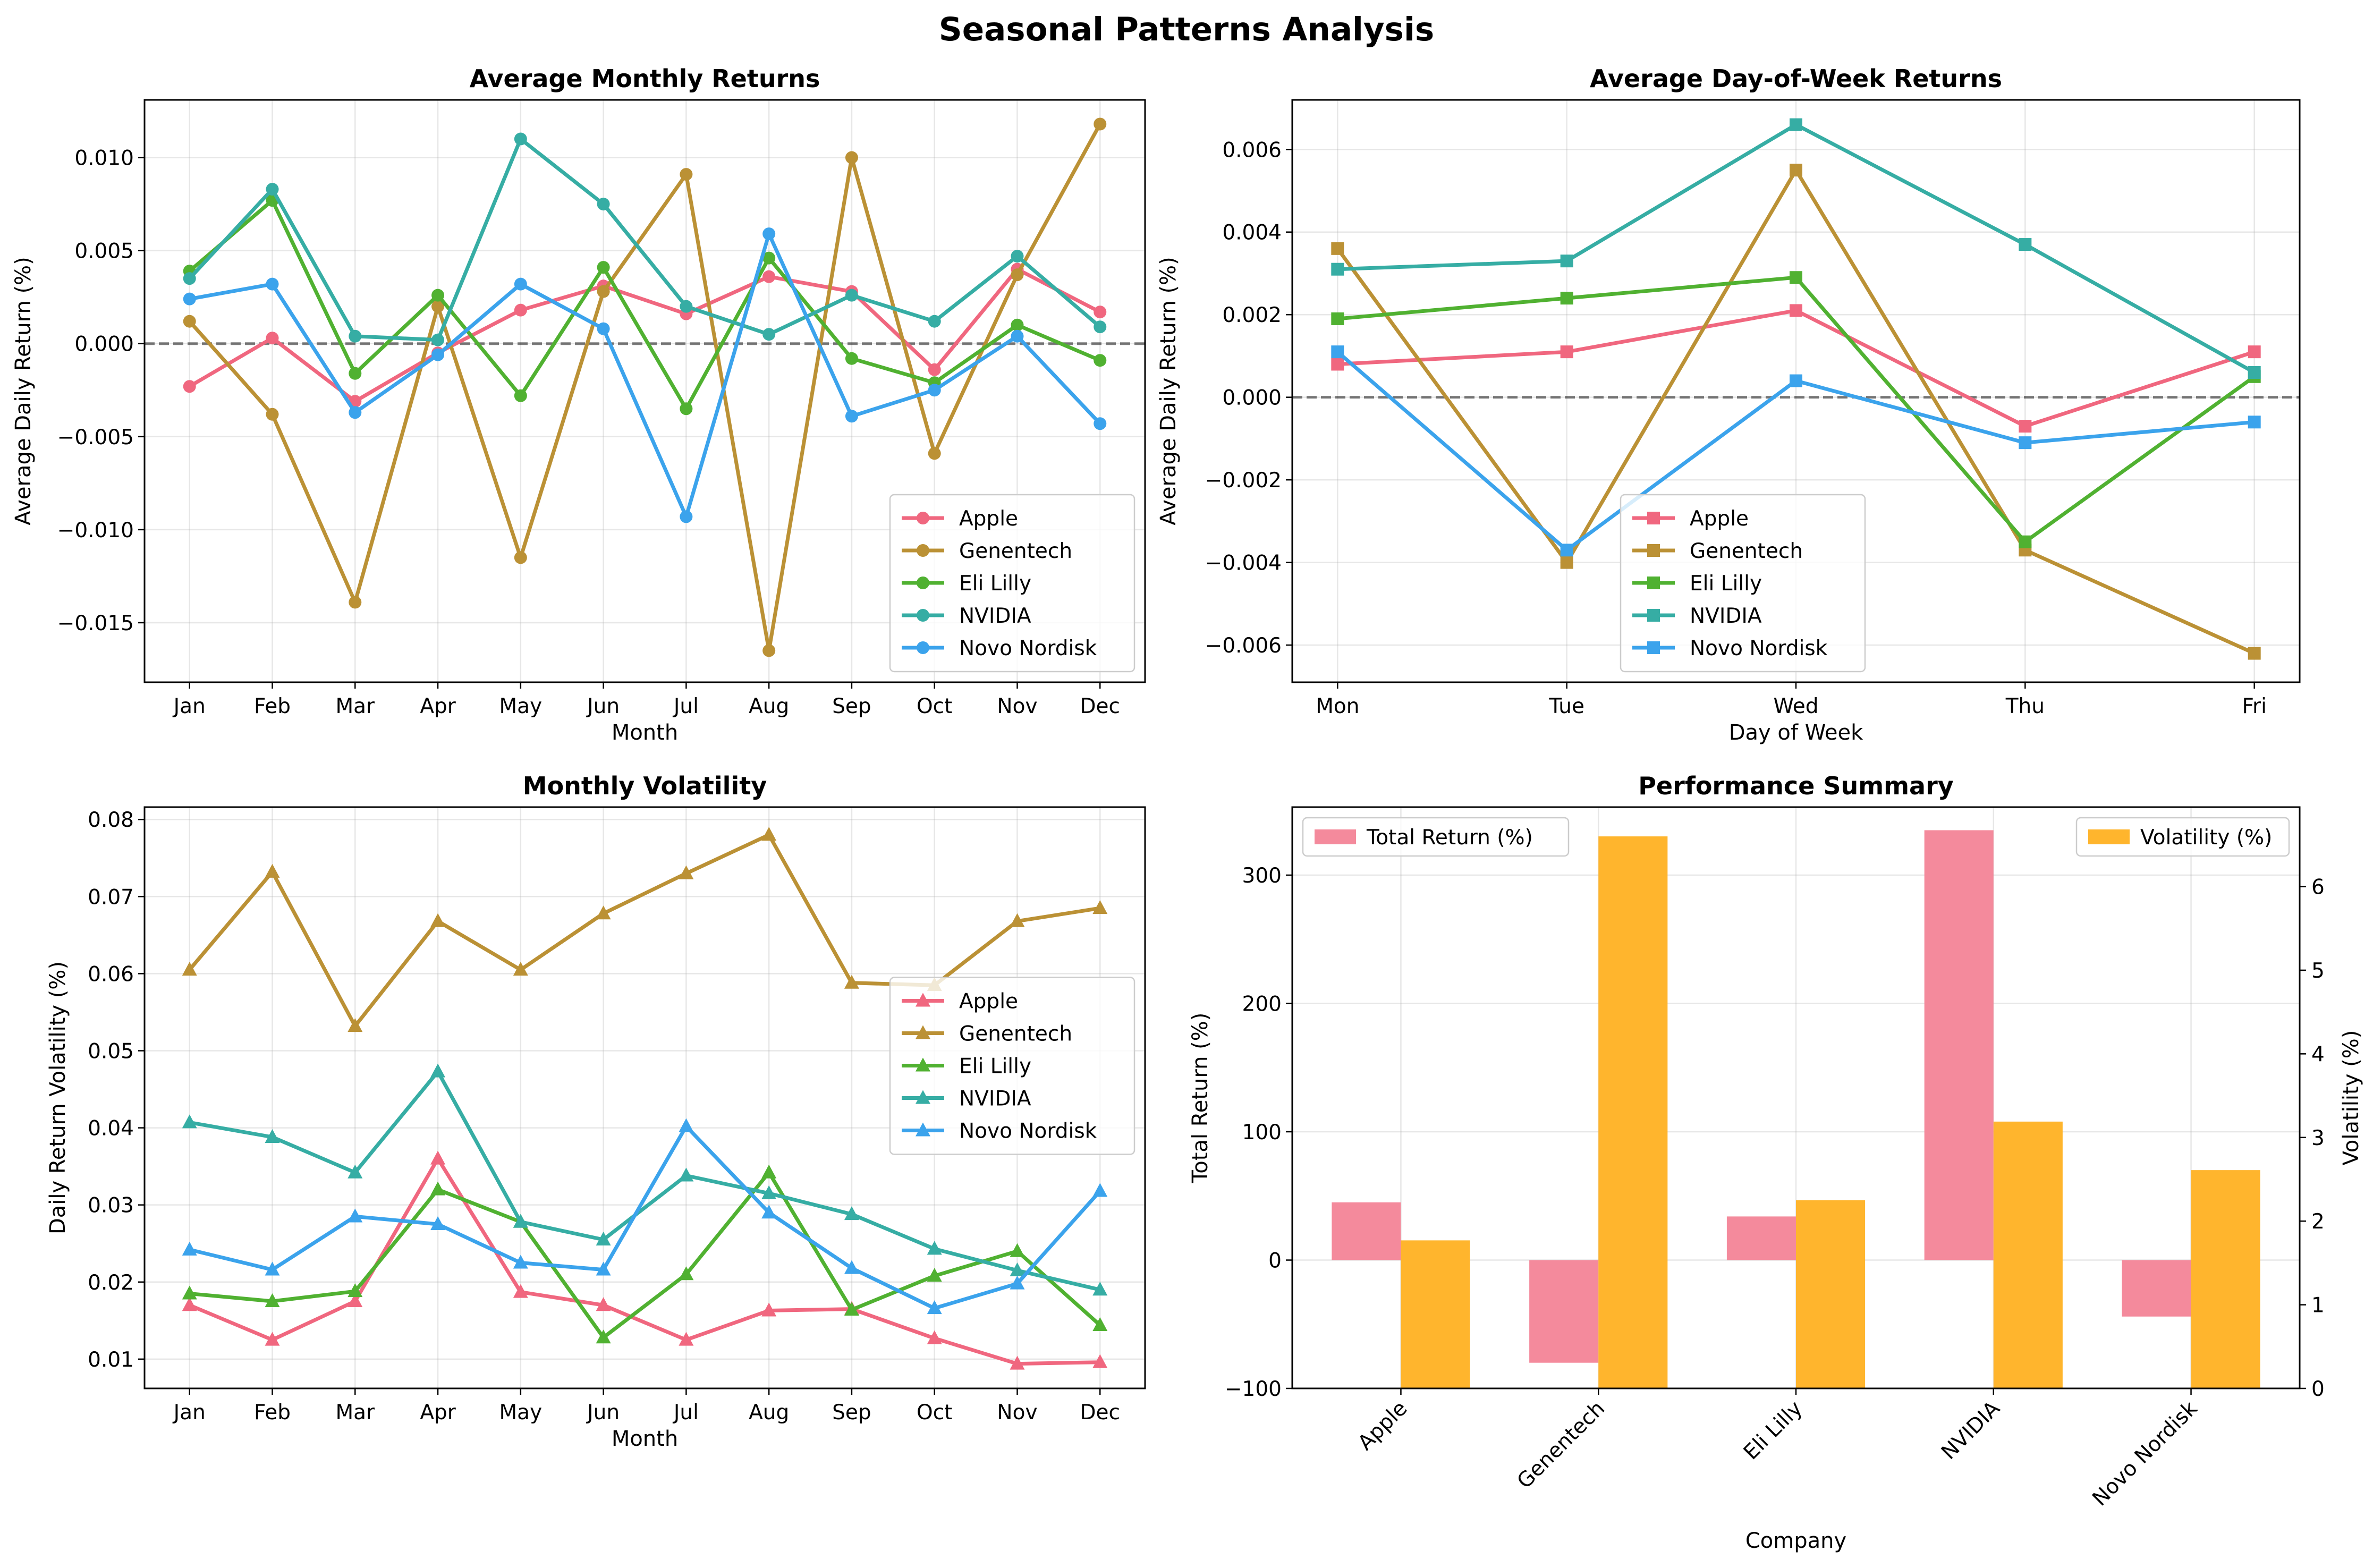  Describe the element at coordinates (1262, 1133) in the screenshot. I see `y-tick-label: 100` at that location.